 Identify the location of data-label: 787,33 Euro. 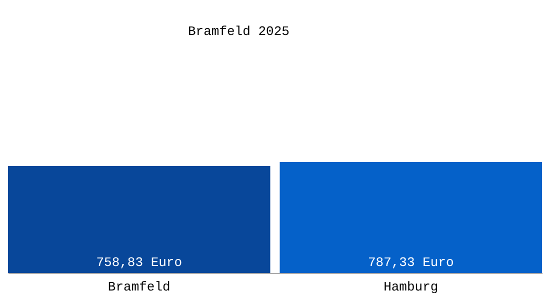
(411, 262).